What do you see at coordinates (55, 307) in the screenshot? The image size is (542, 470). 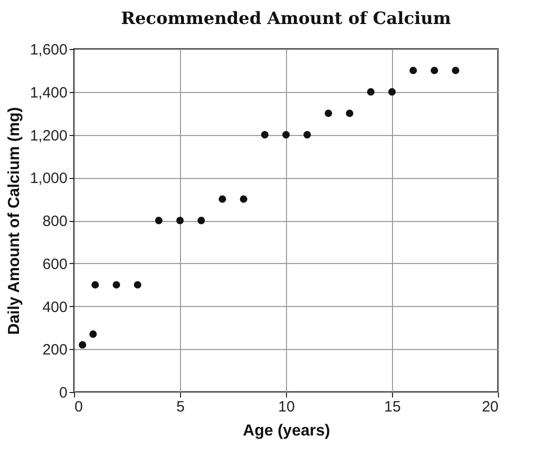 I see `y-tick-label: 400` at bounding box center [55, 307].